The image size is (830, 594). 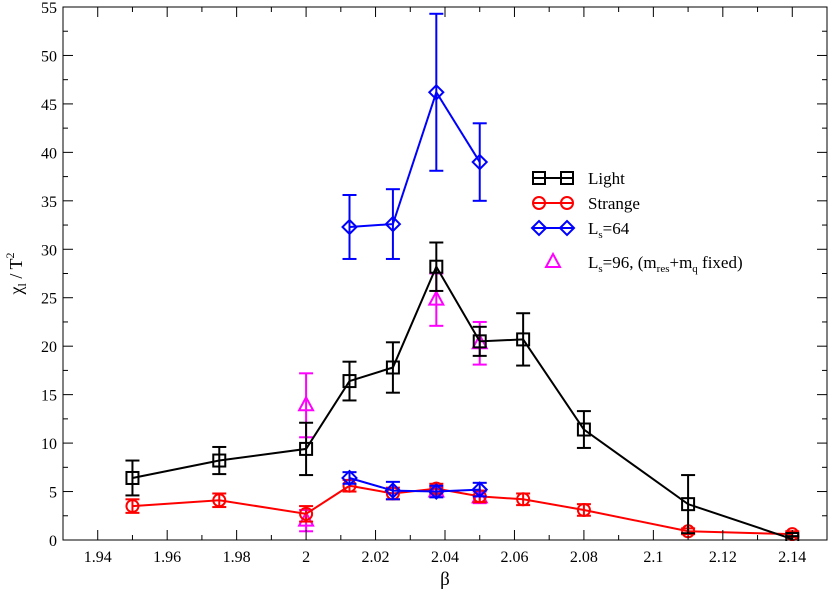 I want to click on y-axis-label: χl / T2, so click(x=16, y=273).